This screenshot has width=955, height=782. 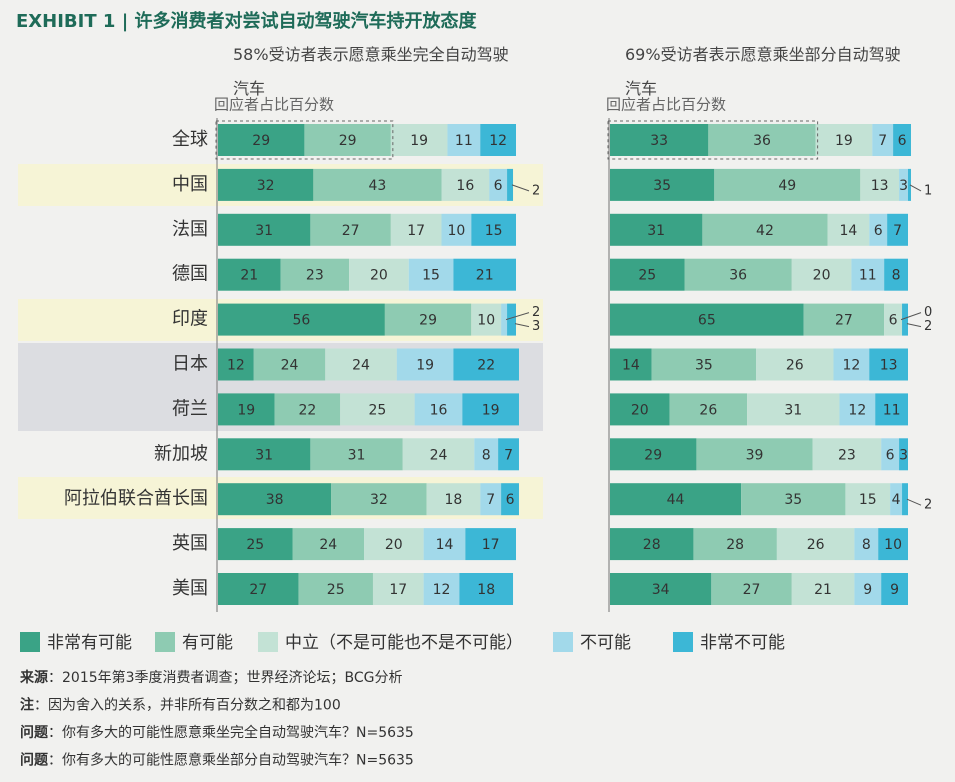 I want to click on value-label: 17, so click(x=491, y=545).